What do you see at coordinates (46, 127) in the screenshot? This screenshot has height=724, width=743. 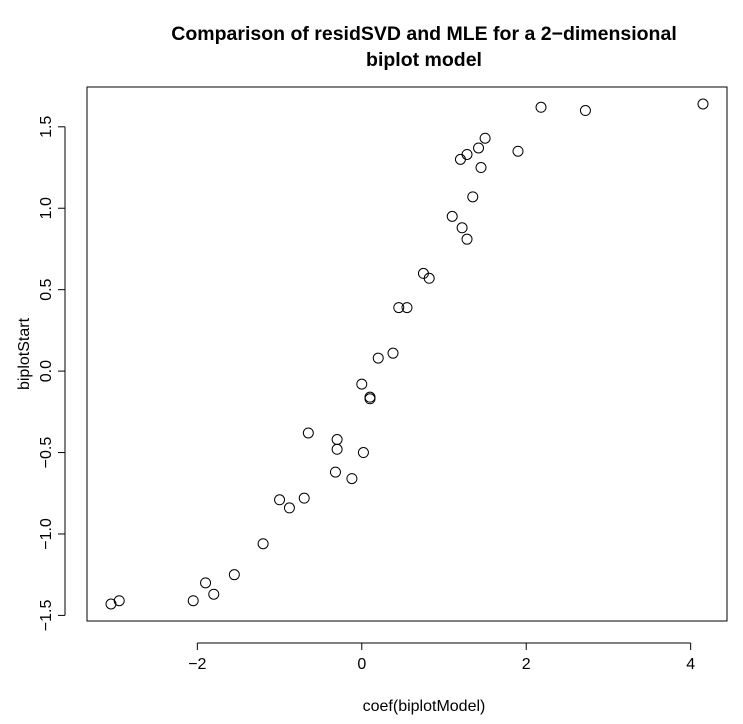 I see `y-tick-label: 1.5` at bounding box center [46, 127].